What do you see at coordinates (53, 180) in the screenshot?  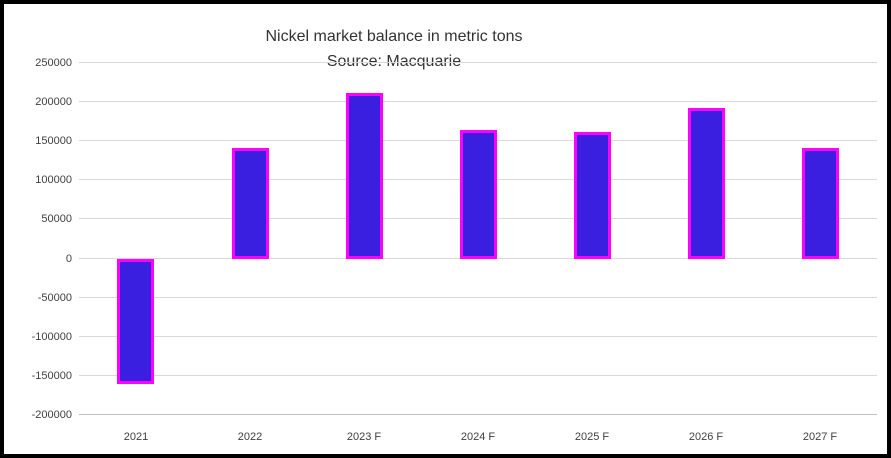 I see `y-tick-label: 100000` at bounding box center [53, 180].